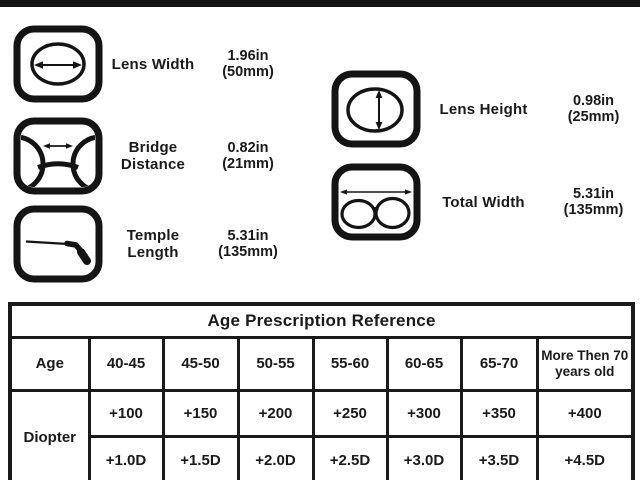 This screenshot has width=640, height=480. What do you see at coordinates (275, 413) in the screenshot?
I see `diopter-value-cell: +200` at bounding box center [275, 413].